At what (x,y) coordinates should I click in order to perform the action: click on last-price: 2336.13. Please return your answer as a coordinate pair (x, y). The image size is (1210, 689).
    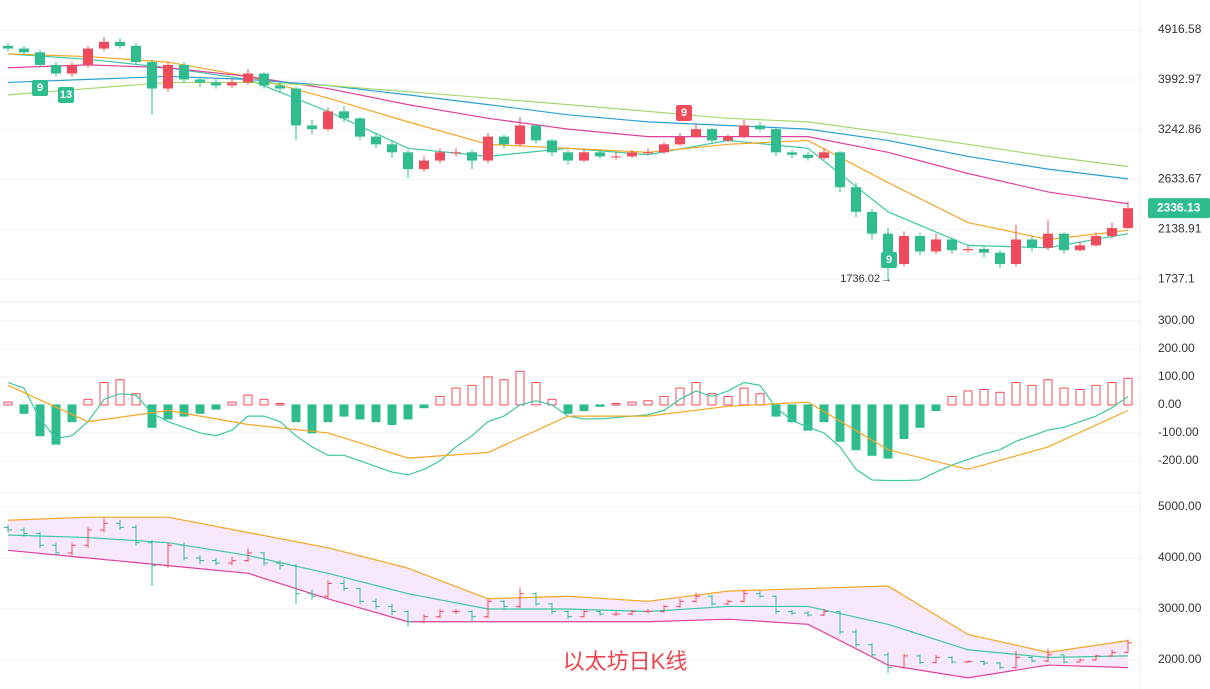
    Looking at the image, I should click on (1179, 207).